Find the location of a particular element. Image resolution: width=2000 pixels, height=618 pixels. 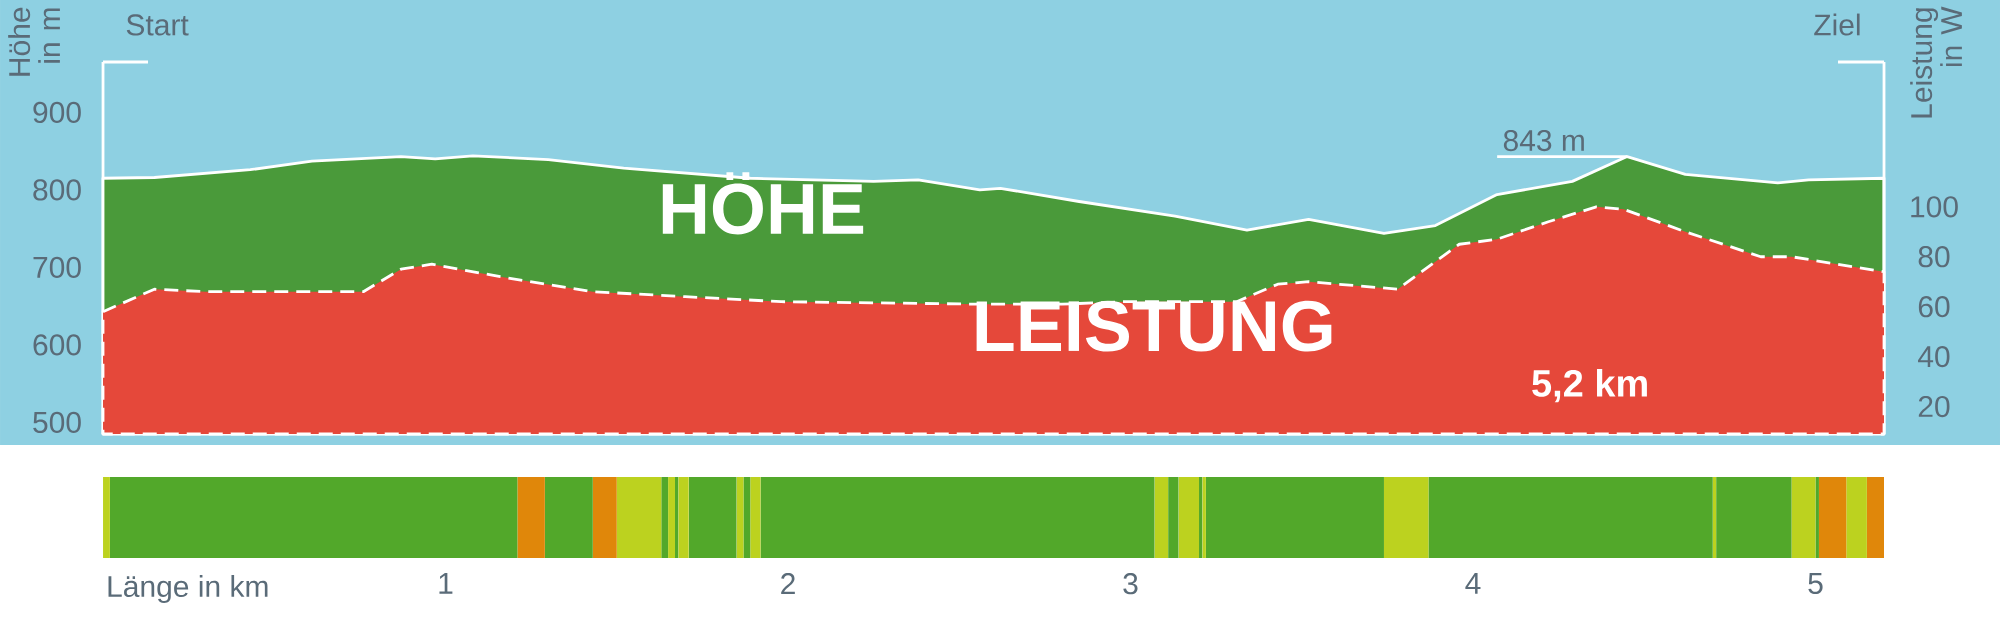

annotation: 5,2 km is located at coordinates (1589, 385).